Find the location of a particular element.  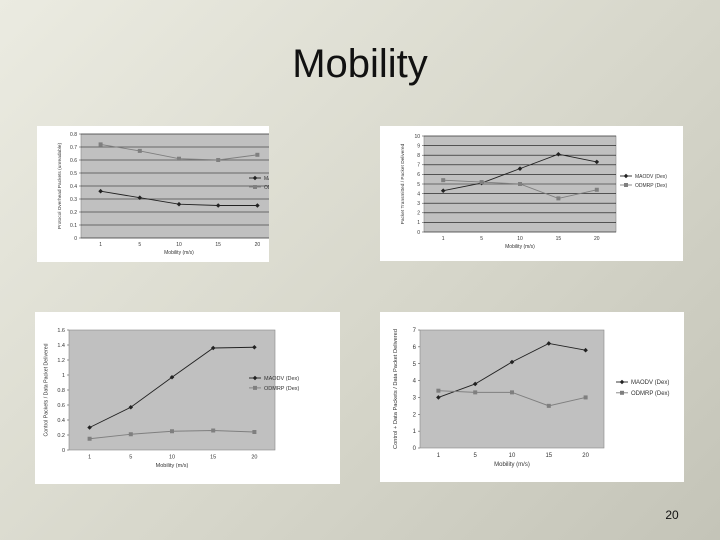

y-tick-label: 1.2 is located at coordinates (61, 361).